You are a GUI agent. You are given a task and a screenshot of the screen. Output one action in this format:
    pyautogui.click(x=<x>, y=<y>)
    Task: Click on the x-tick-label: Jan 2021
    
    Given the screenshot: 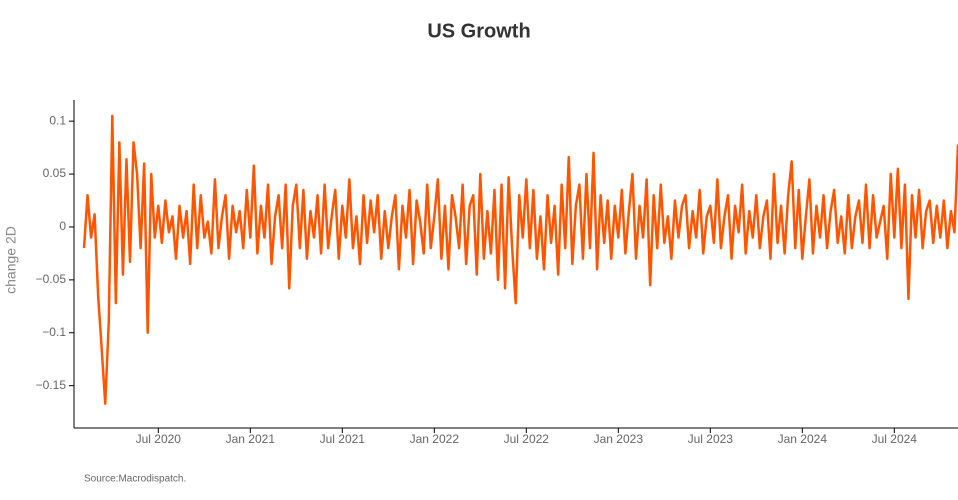 What is the action you would take?
    pyautogui.click(x=251, y=439)
    